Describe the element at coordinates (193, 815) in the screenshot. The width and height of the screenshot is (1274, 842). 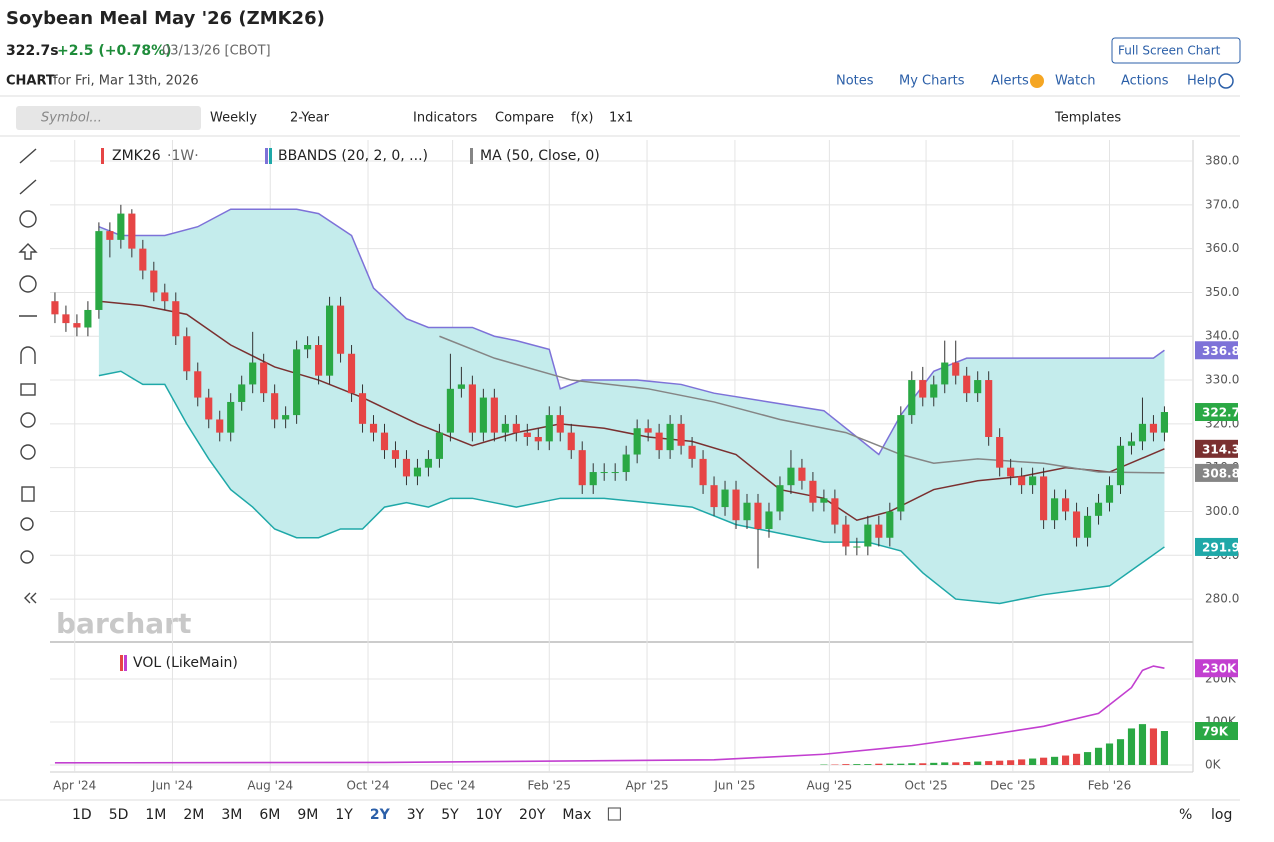
I see `range-button: 2M` at that location.